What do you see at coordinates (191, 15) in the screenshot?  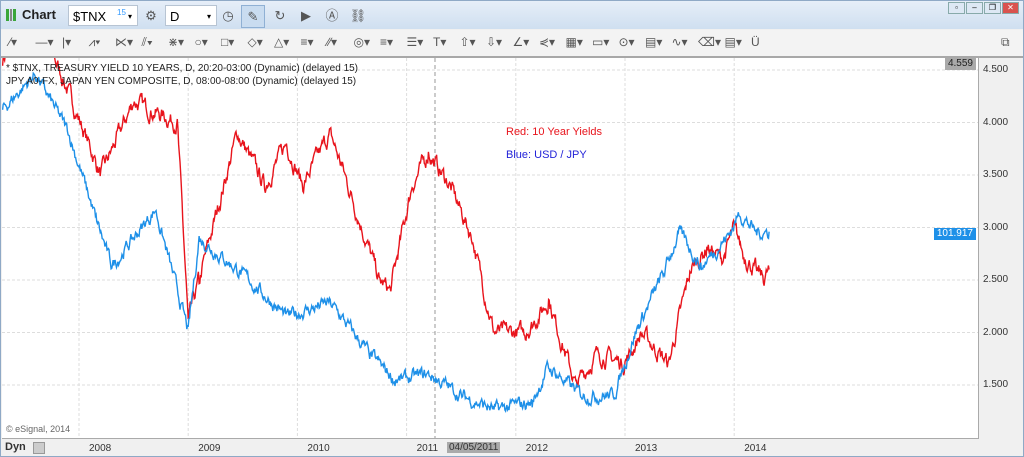 I see `interval-select: D ▾` at bounding box center [191, 15].